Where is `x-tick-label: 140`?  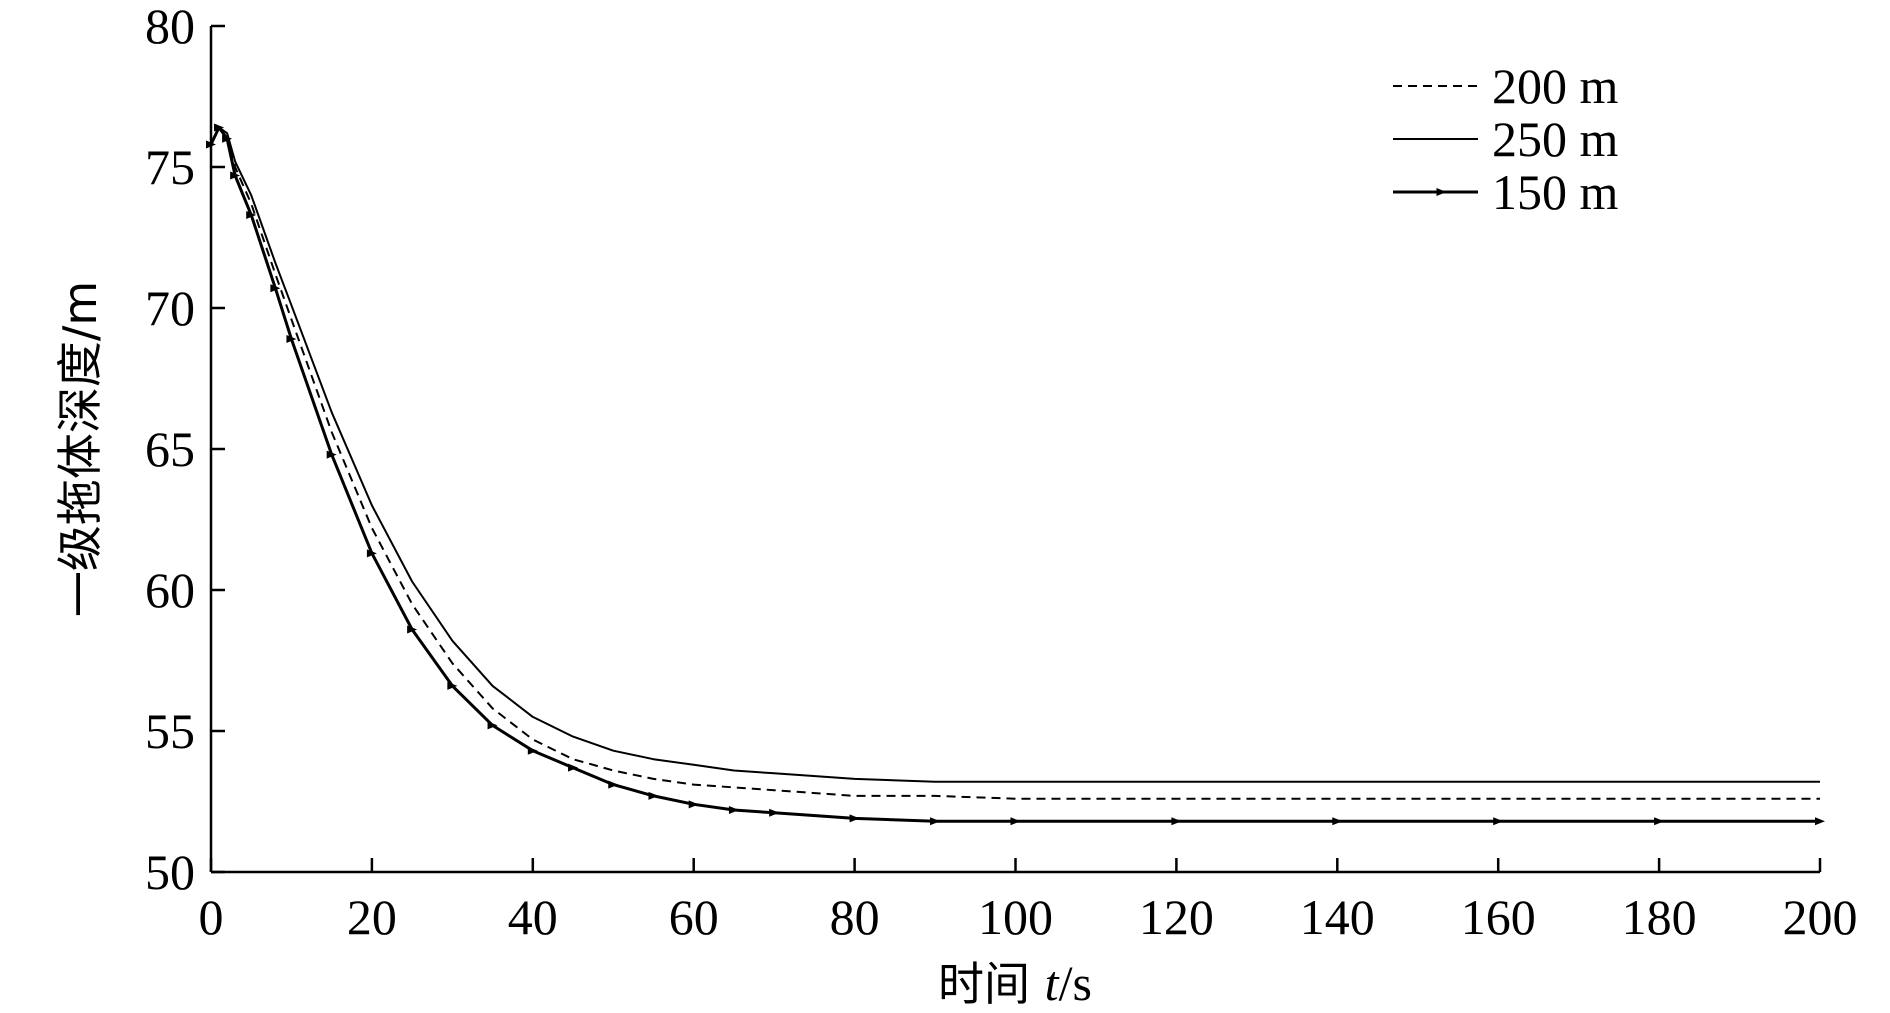
x-tick-label: 140 is located at coordinates (1337, 917).